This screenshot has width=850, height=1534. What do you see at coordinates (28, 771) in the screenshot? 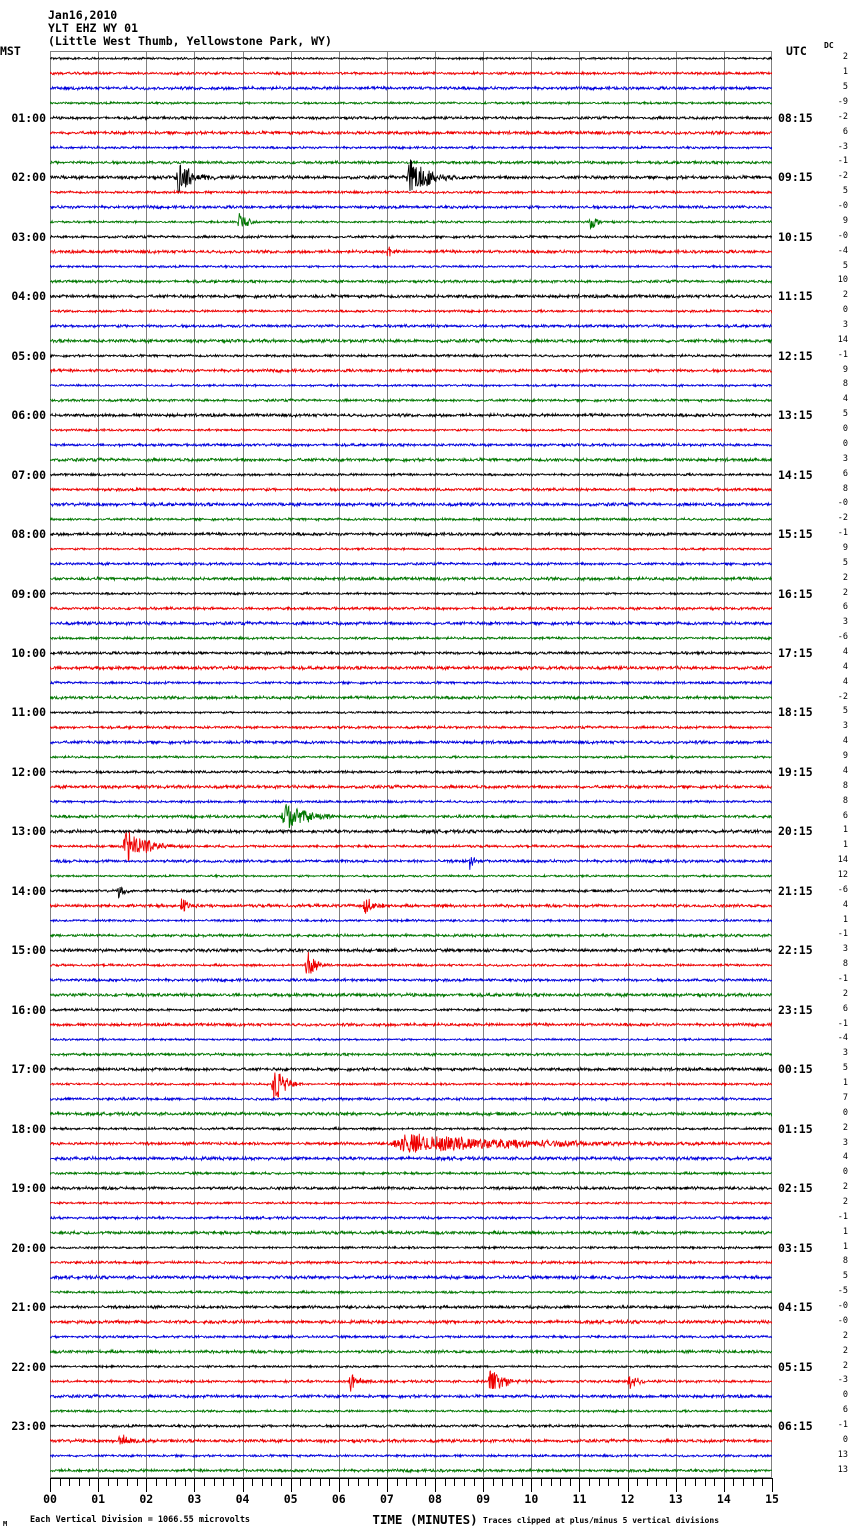
I see `mst-hour-label: 12:00` at bounding box center [28, 771].